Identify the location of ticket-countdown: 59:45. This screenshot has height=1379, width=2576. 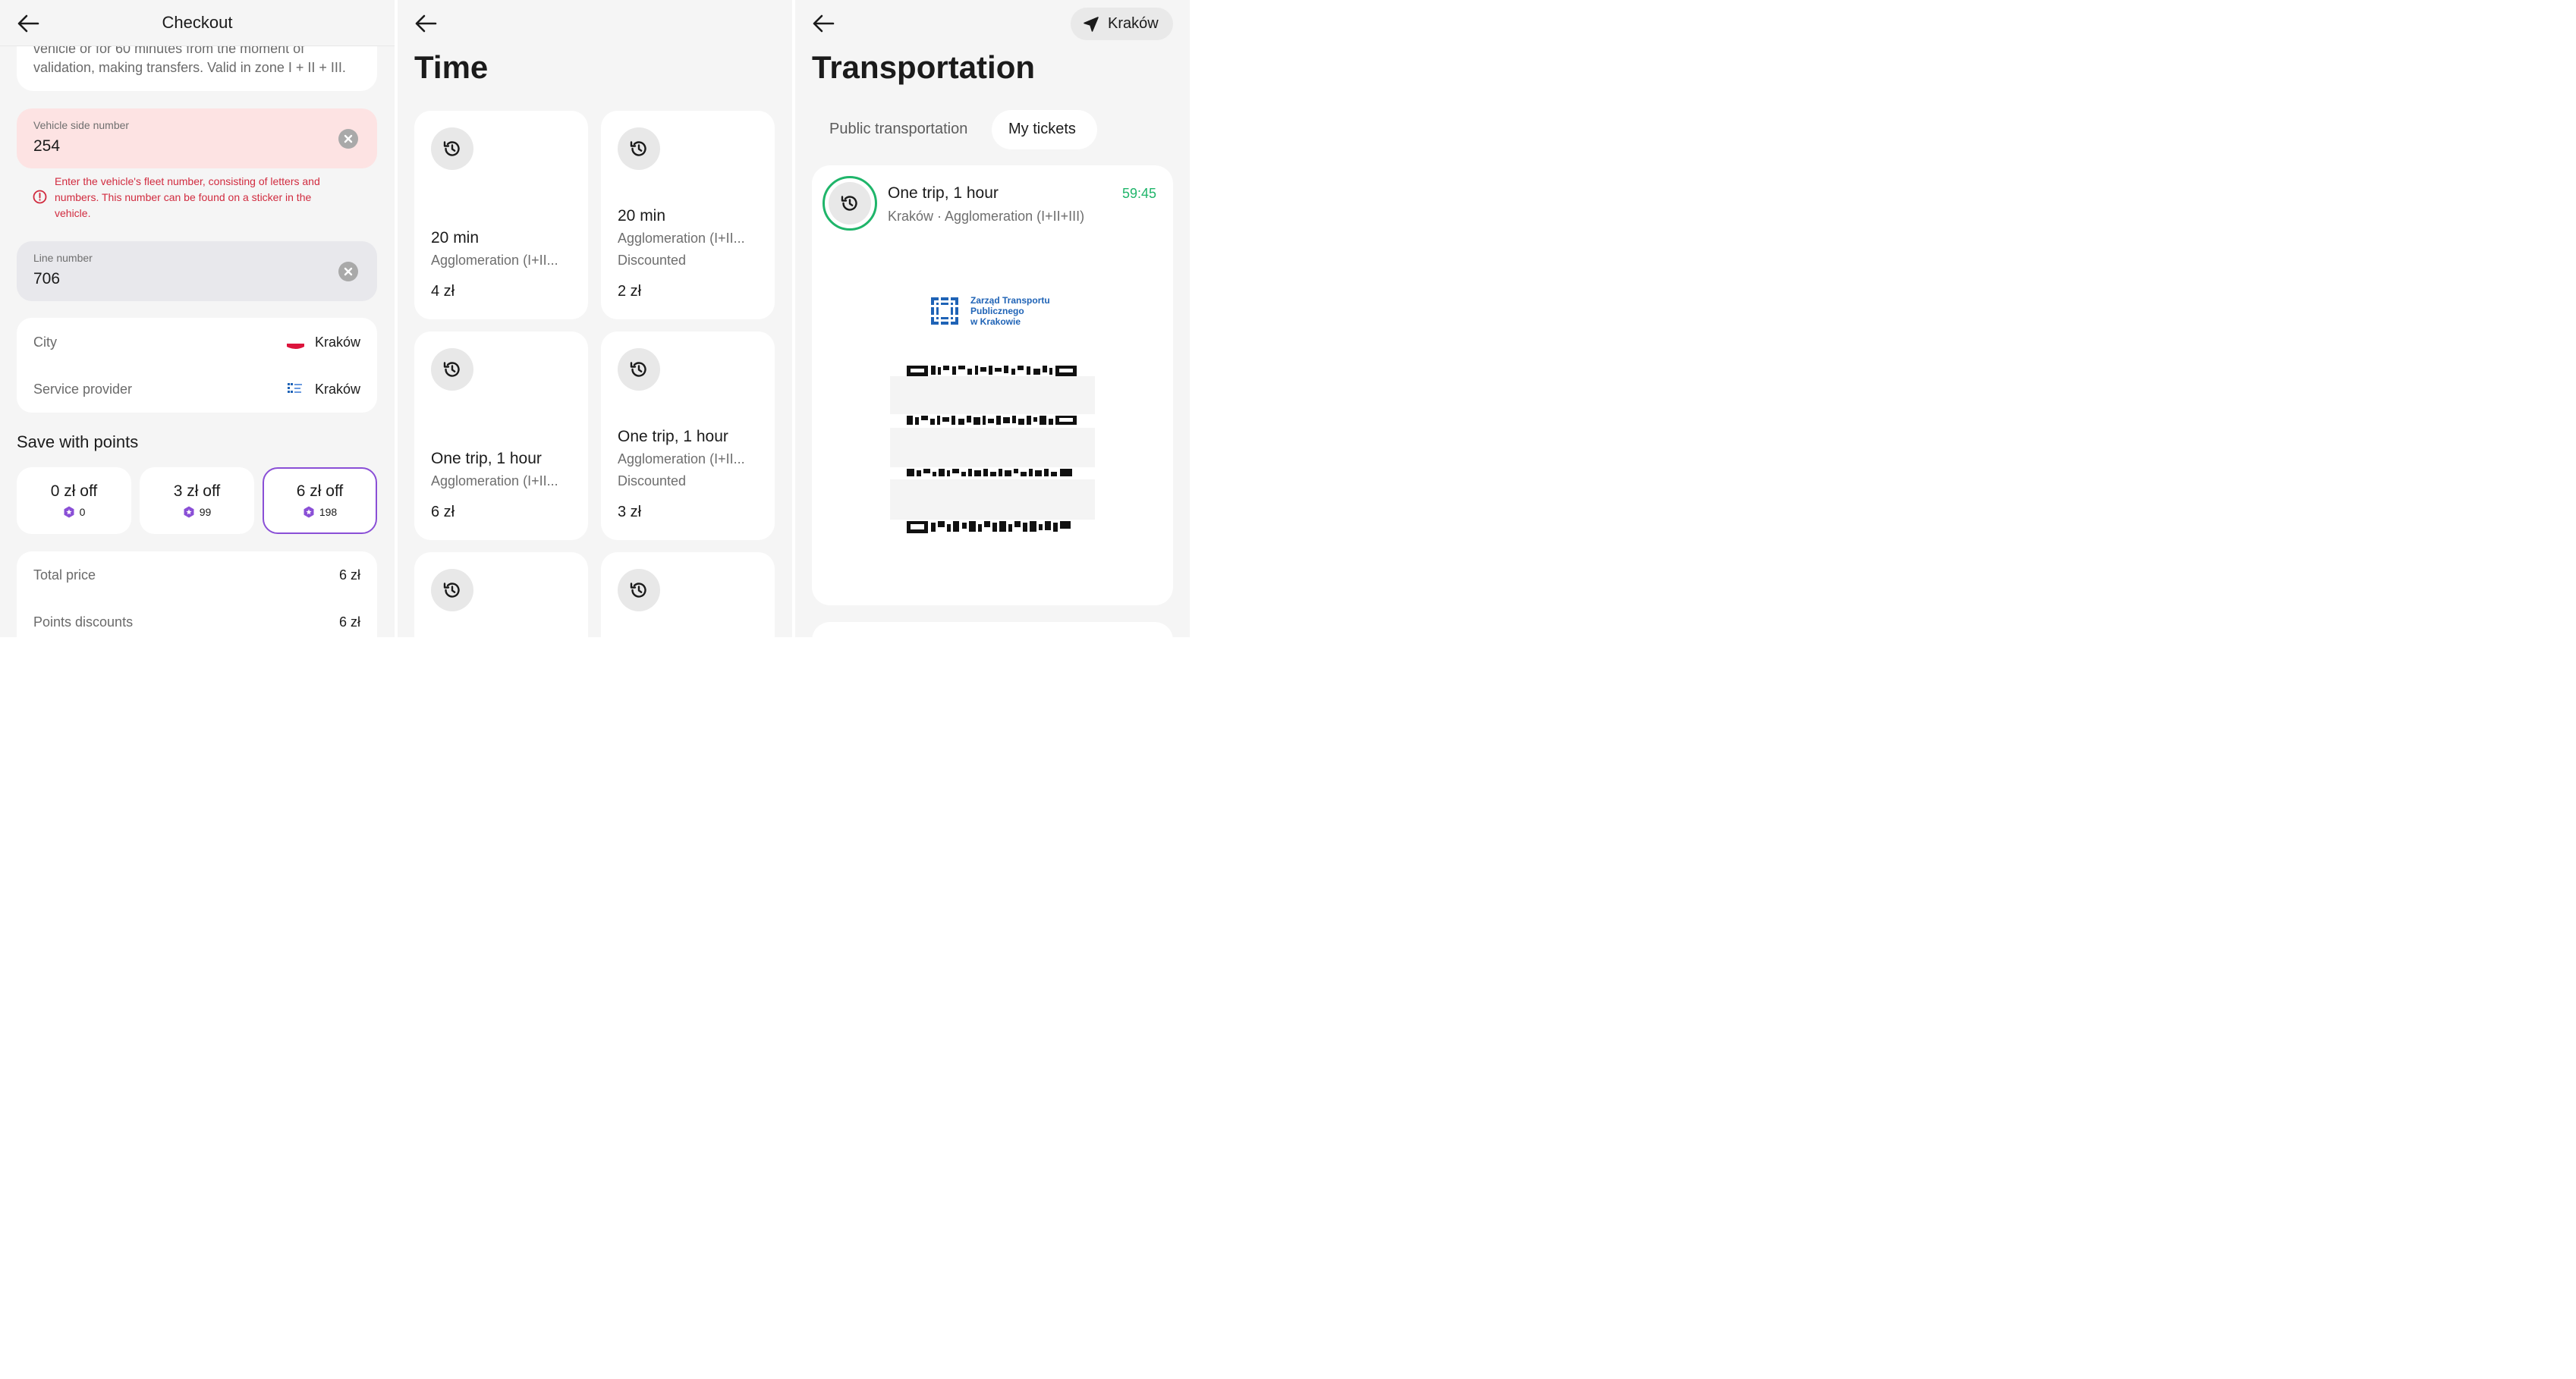
(1138, 193).